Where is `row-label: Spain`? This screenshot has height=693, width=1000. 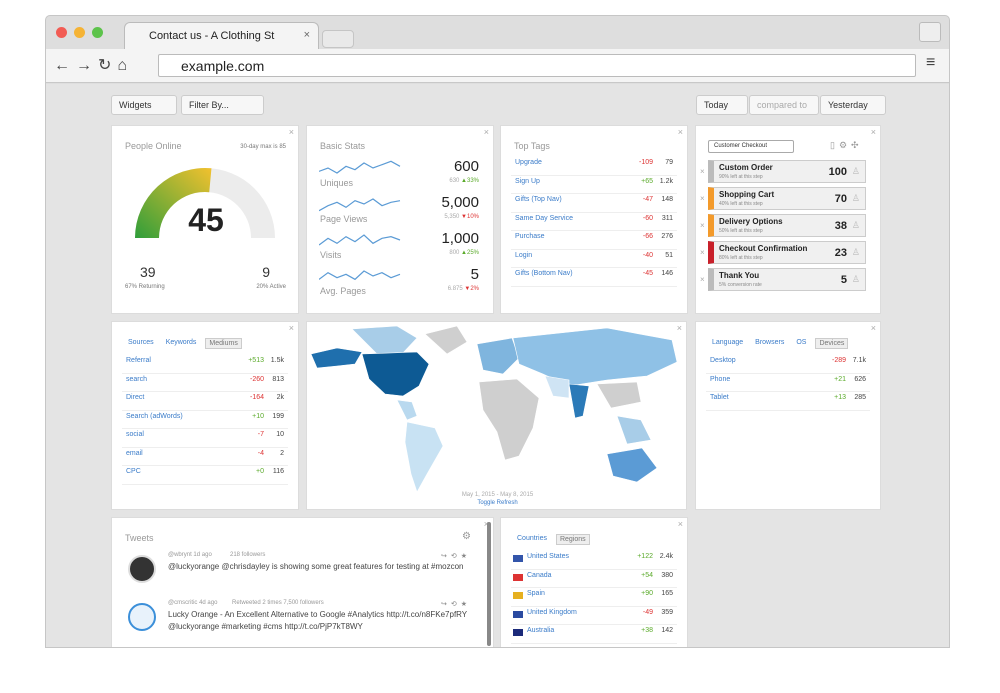
row-label: Spain is located at coordinates (536, 593).